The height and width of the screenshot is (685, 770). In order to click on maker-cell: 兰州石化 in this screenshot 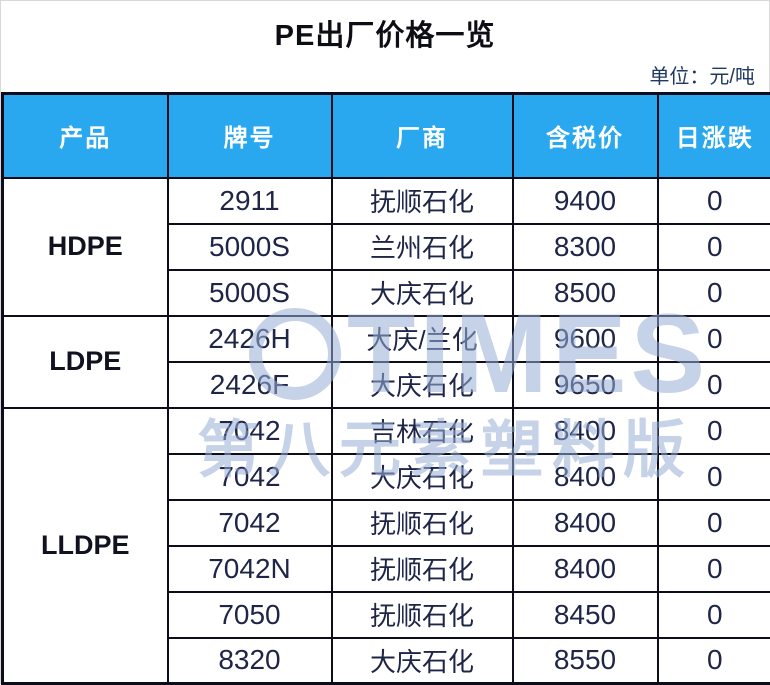, I will do `click(422, 247)`.